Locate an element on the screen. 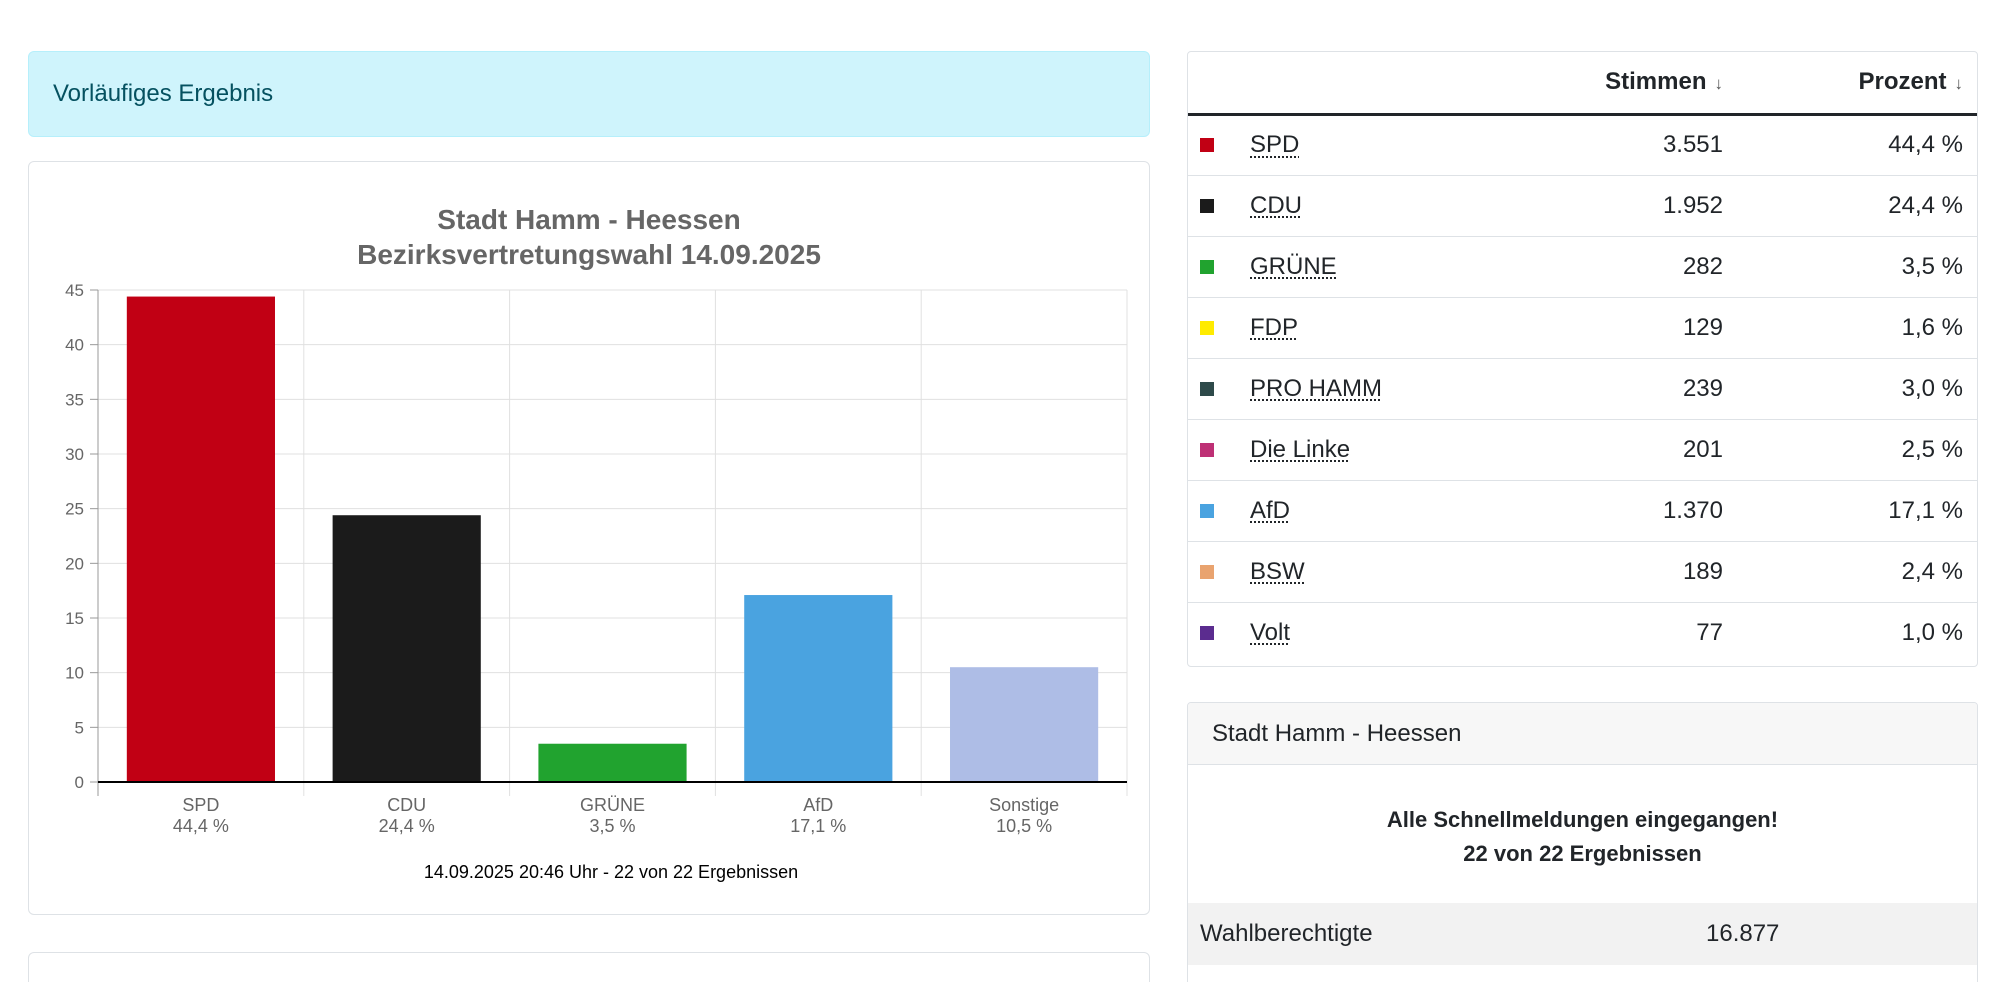 The height and width of the screenshot is (982, 2004). party-link: AfD is located at coordinates (1270, 510).